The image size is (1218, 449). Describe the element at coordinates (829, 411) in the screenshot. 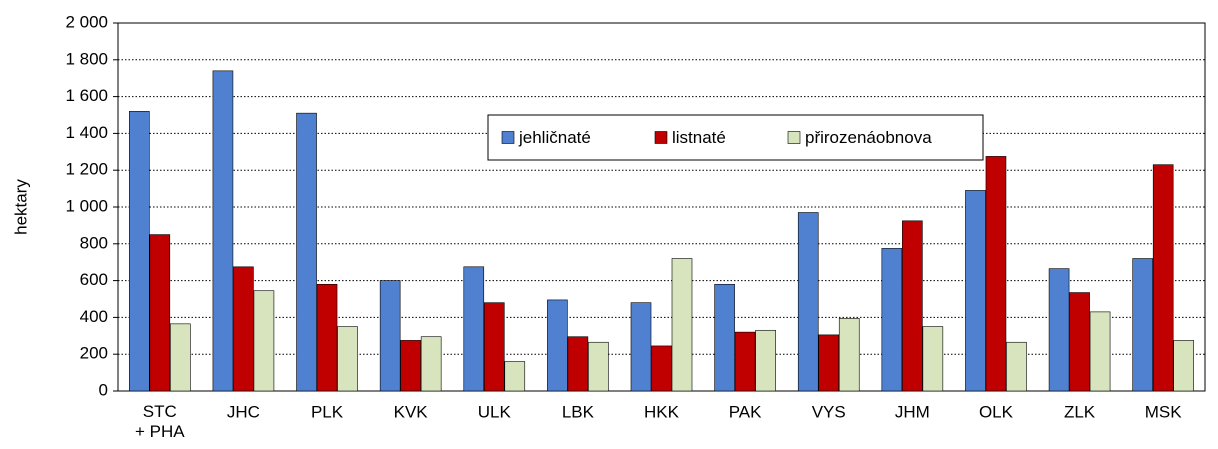

I see `x-tick-label: VYS` at that location.